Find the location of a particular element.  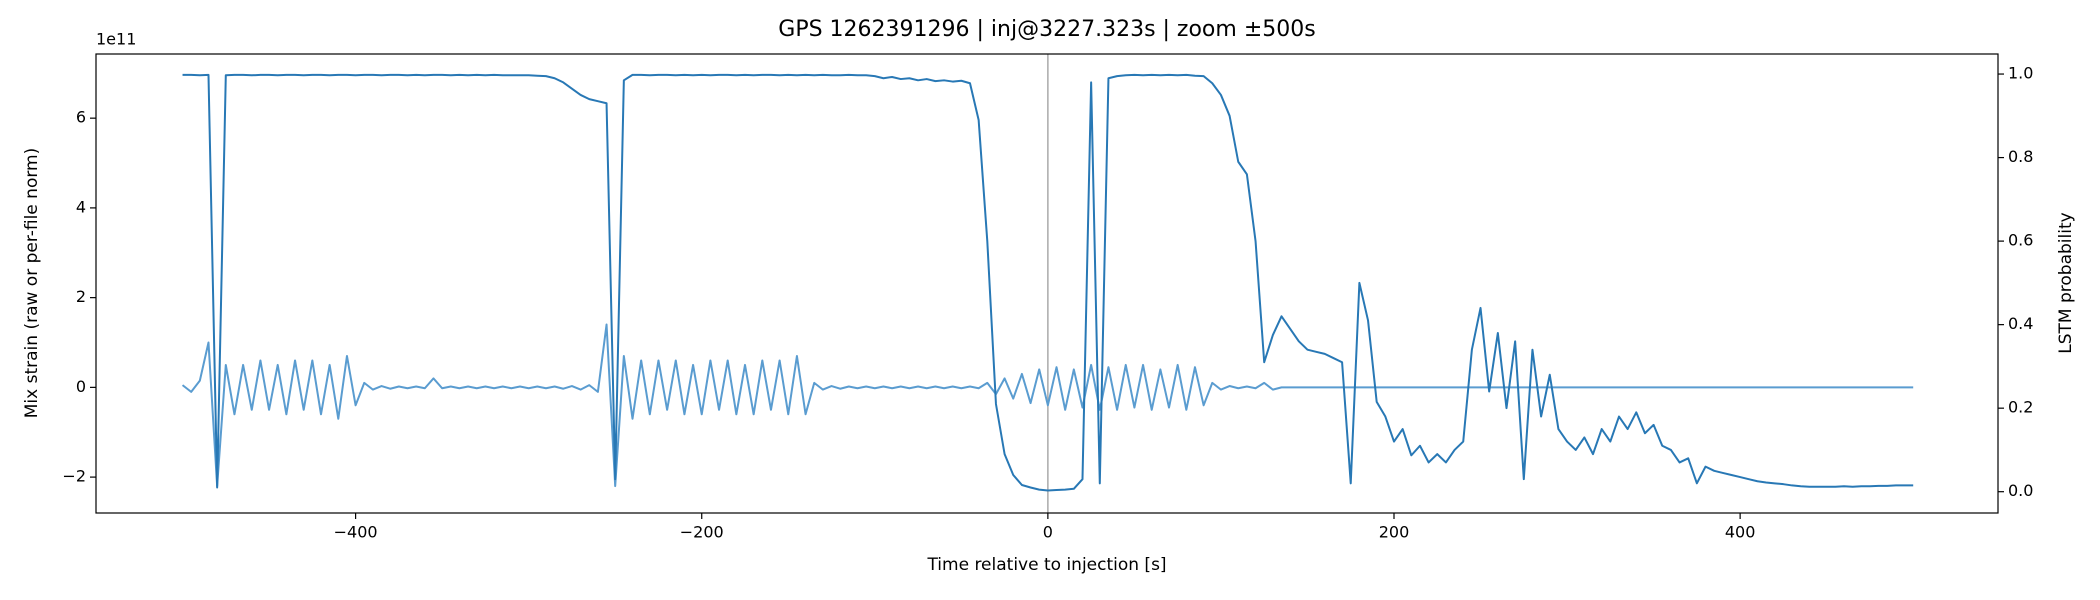

y-tick-label: 4 is located at coordinates (81, 206).